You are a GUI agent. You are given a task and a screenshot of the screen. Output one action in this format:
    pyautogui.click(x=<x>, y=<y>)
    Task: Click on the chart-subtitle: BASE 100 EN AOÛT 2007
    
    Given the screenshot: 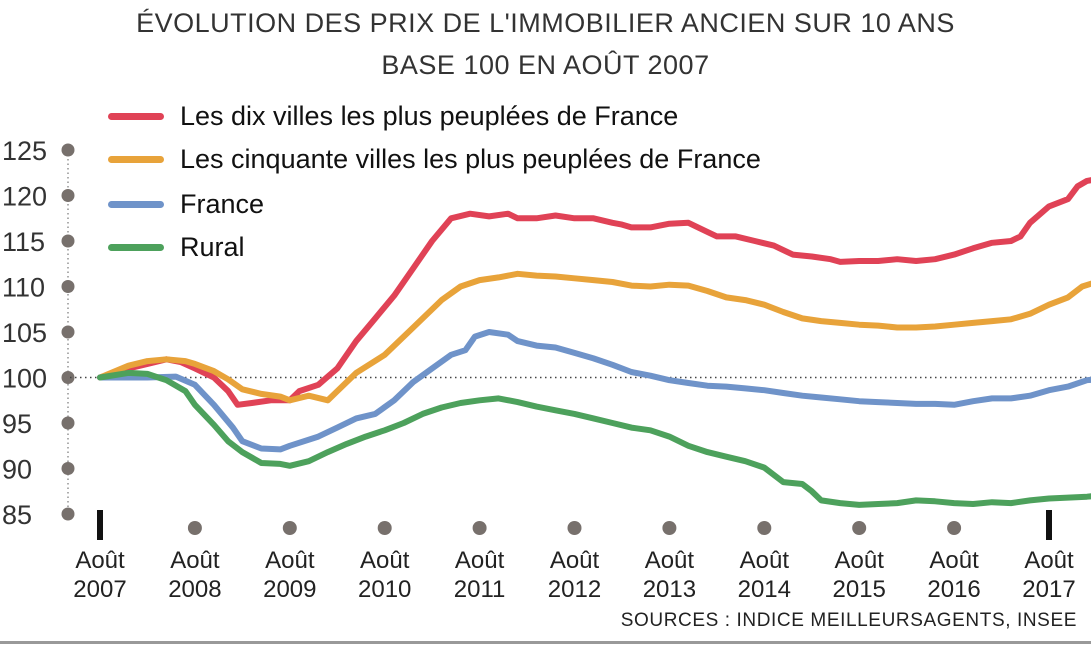 What is the action you would take?
    pyautogui.click(x=545, y=65)
    